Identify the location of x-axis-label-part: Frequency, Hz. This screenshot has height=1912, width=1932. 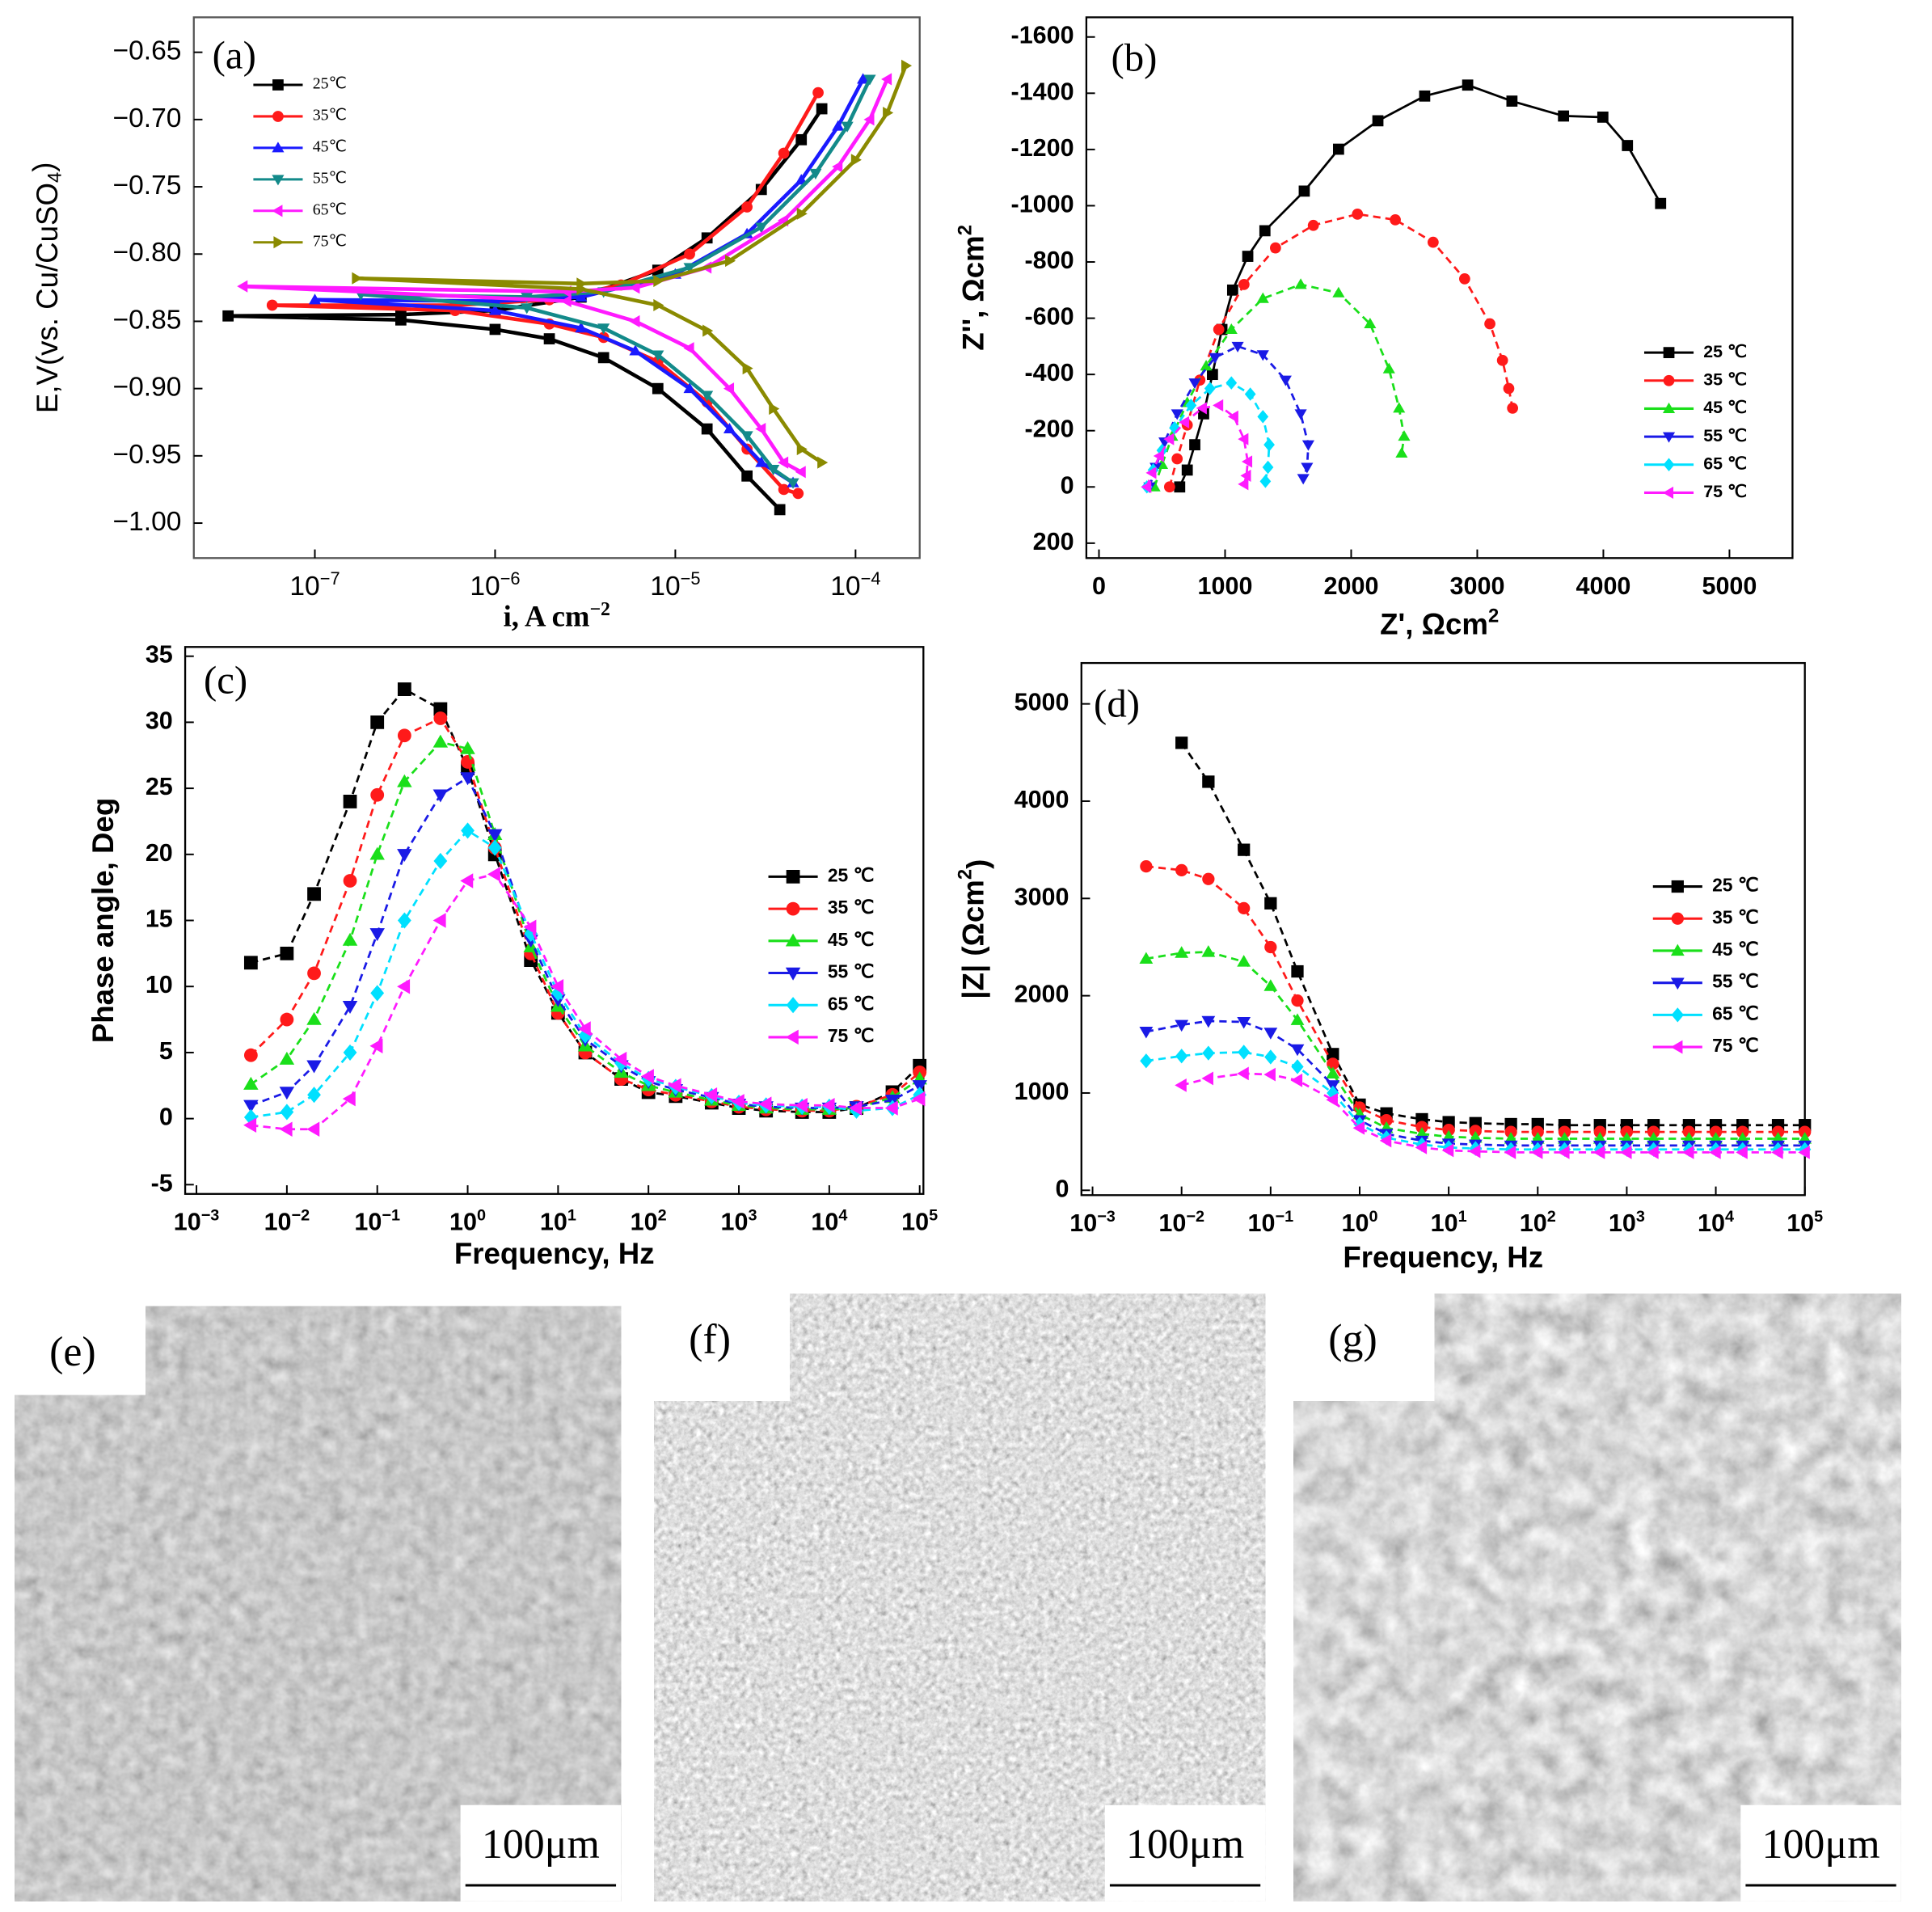
(554, 1253).